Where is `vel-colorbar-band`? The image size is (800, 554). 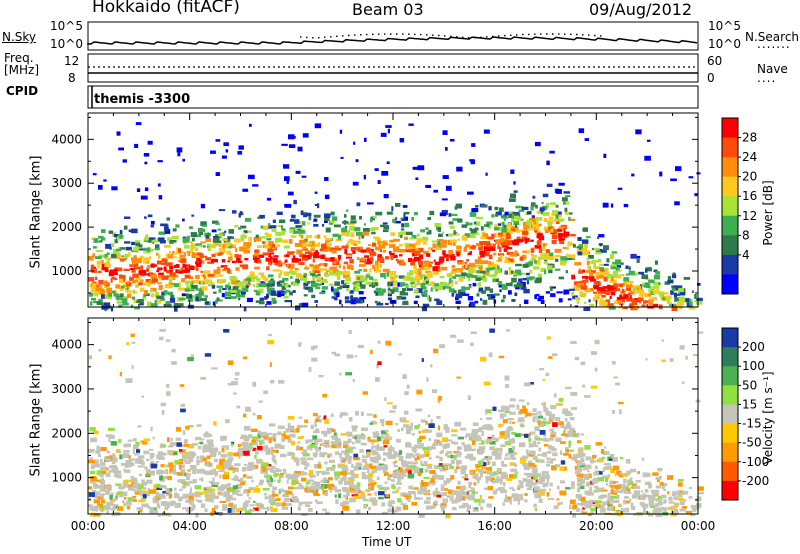 vel-colorbar-band is located at coordinates (730, 452).